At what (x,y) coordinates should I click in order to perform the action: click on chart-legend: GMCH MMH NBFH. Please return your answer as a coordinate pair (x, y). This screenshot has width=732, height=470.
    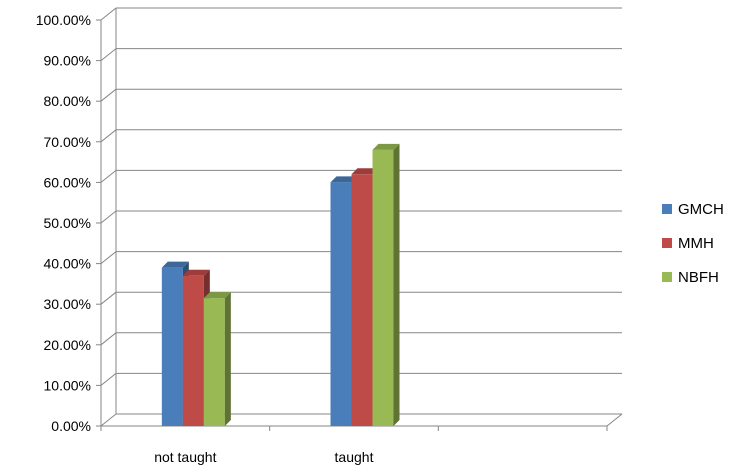
    Looking at the image, I should click on (693, 243).